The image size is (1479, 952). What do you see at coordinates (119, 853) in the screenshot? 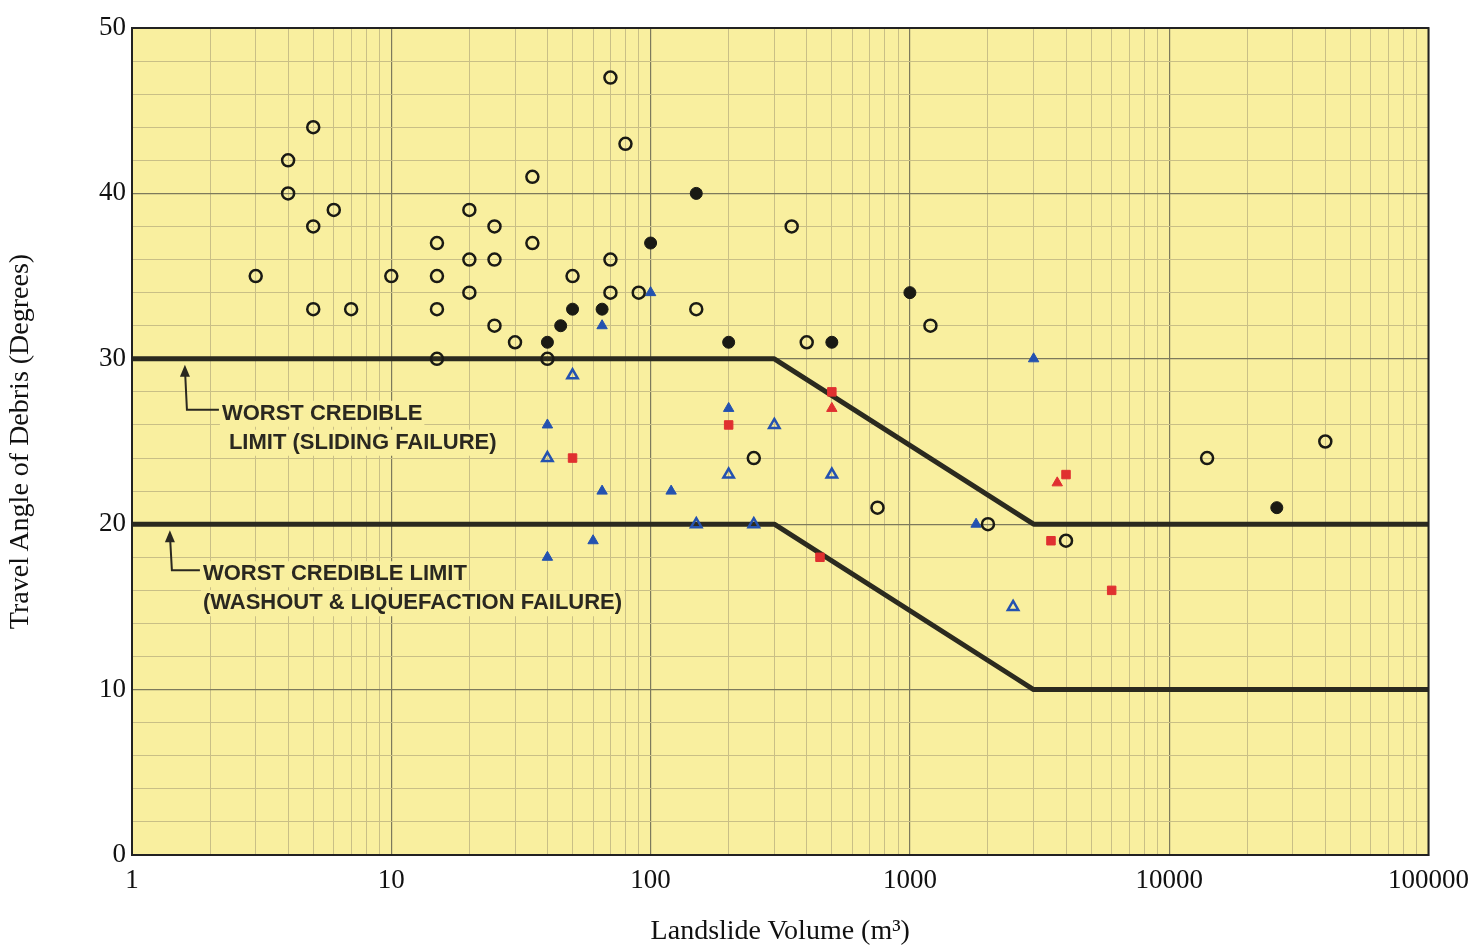
I see `y-tick-label: 0` at bounding box center [119, 853].